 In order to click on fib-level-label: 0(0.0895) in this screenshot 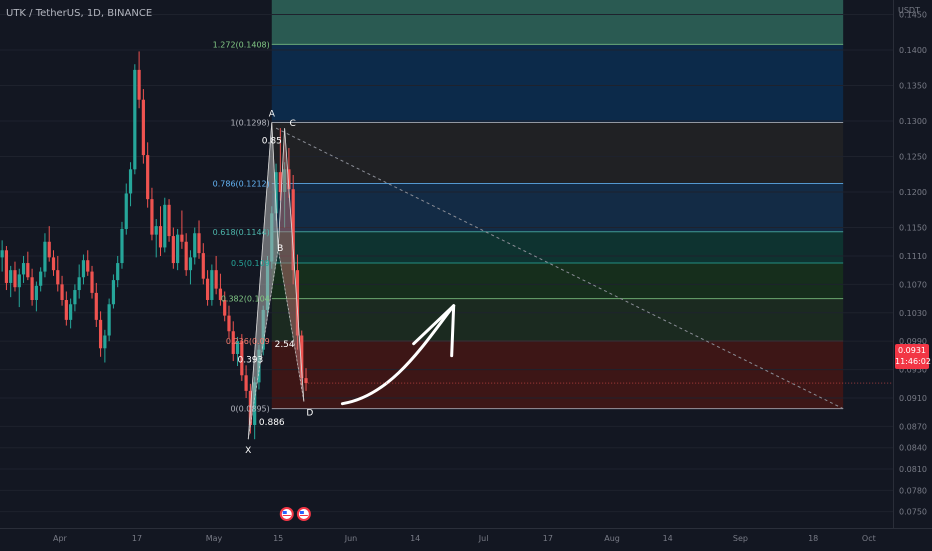, I will do `click(249, 409)`.